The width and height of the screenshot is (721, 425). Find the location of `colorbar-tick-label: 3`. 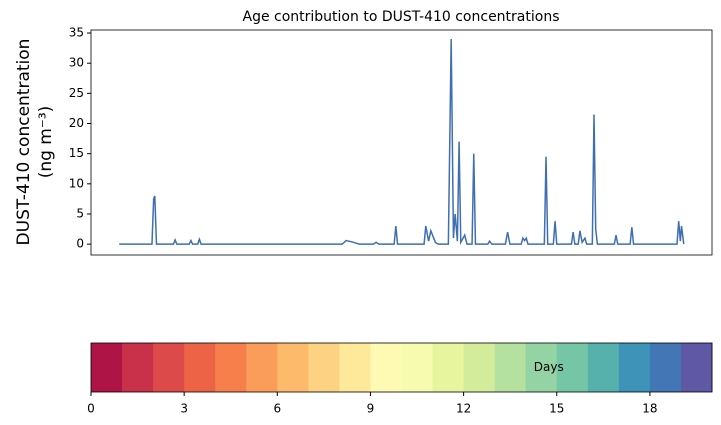

colorbar-tick-label: 3 is located at coordinates (184, 409).